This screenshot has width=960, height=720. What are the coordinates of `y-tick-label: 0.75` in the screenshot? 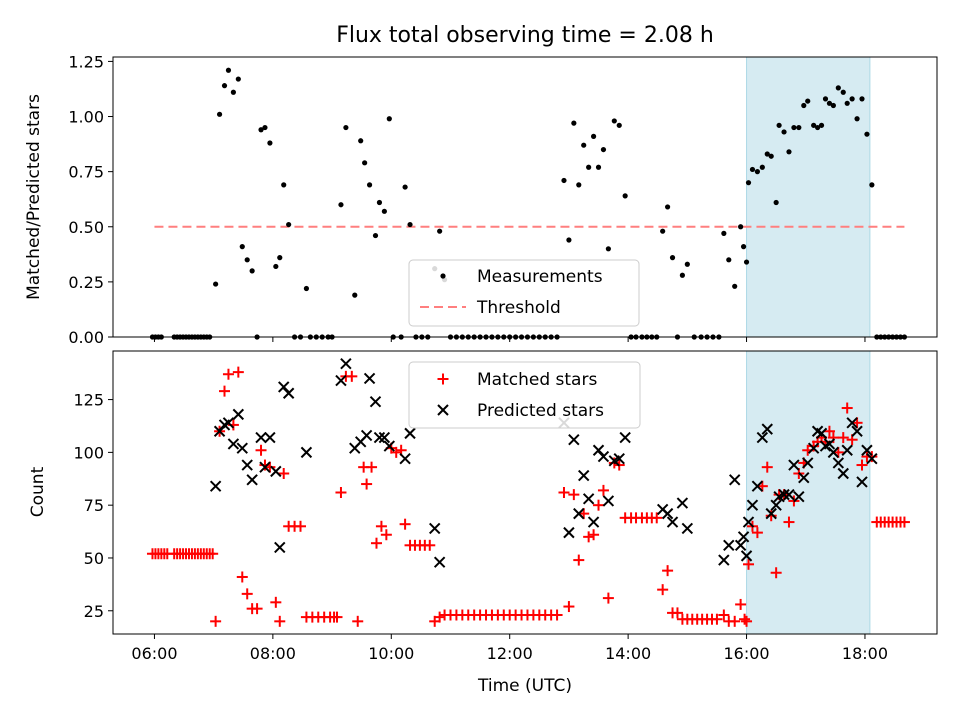 It's located at (86, 172).